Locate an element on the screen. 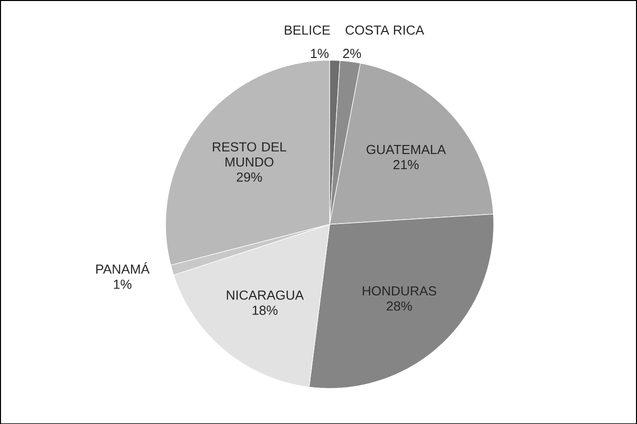  data-label: 21% is located at coordinates (406, 165).